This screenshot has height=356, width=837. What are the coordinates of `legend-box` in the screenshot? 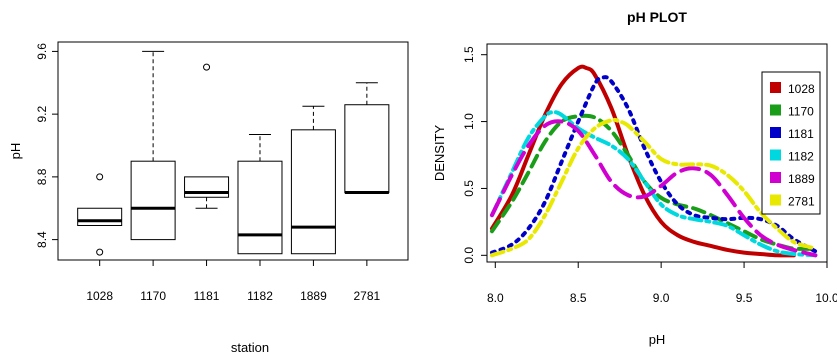 It's located at (791, 143).